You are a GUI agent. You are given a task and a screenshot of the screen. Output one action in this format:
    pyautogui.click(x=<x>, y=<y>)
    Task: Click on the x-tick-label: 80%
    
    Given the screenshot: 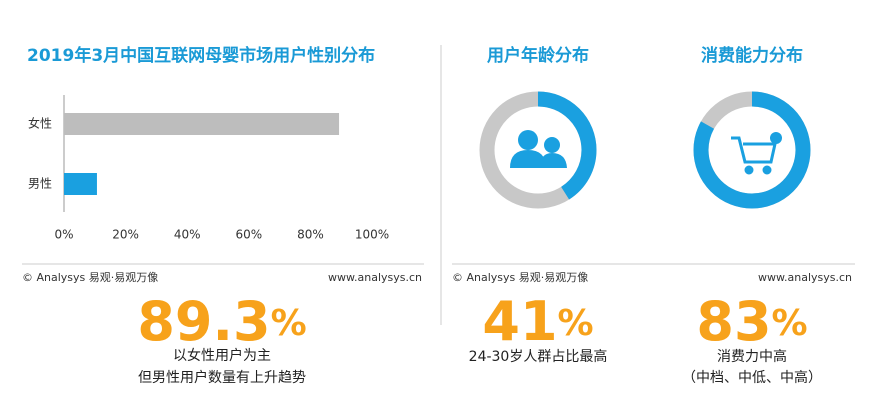 What is the action you would take?
    pyautogui.click(x=310, y=235)
    